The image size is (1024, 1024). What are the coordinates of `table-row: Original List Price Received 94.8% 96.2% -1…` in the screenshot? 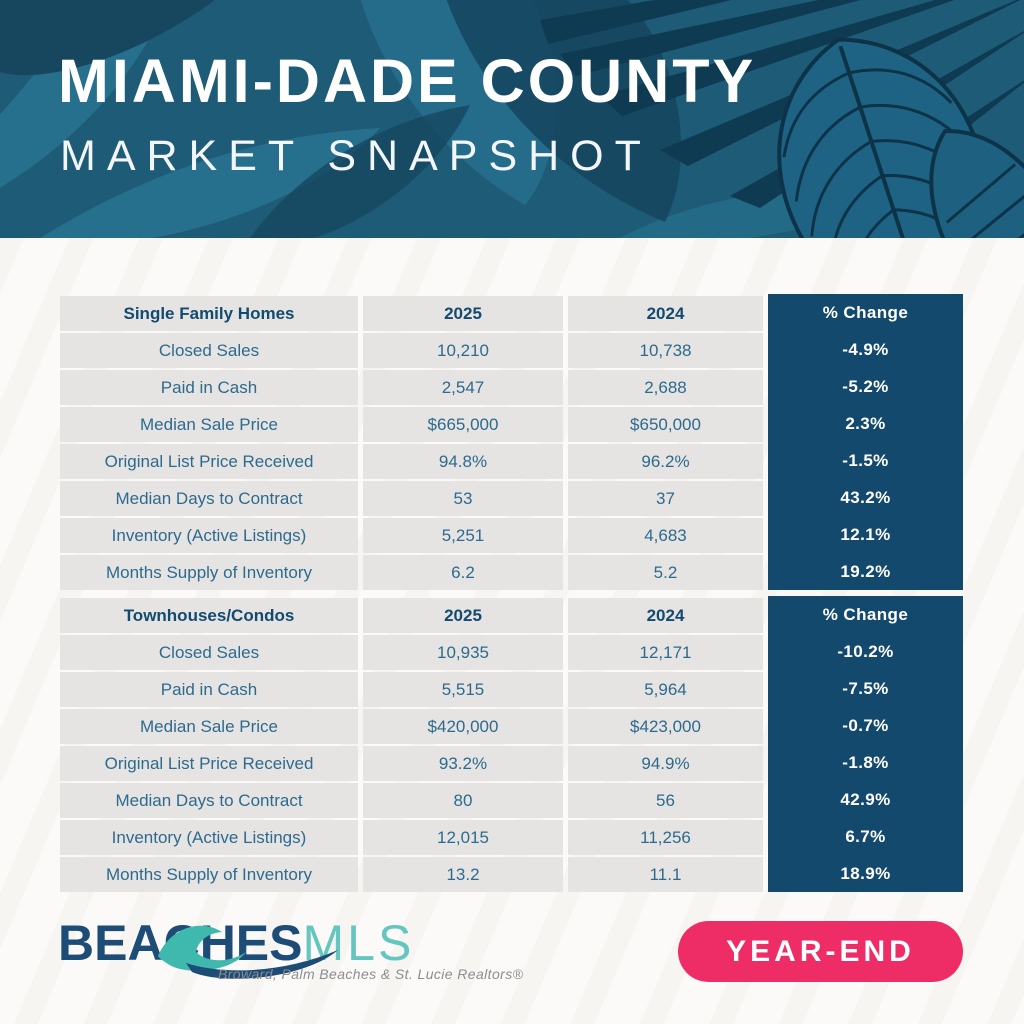 It's located at (511, 460).